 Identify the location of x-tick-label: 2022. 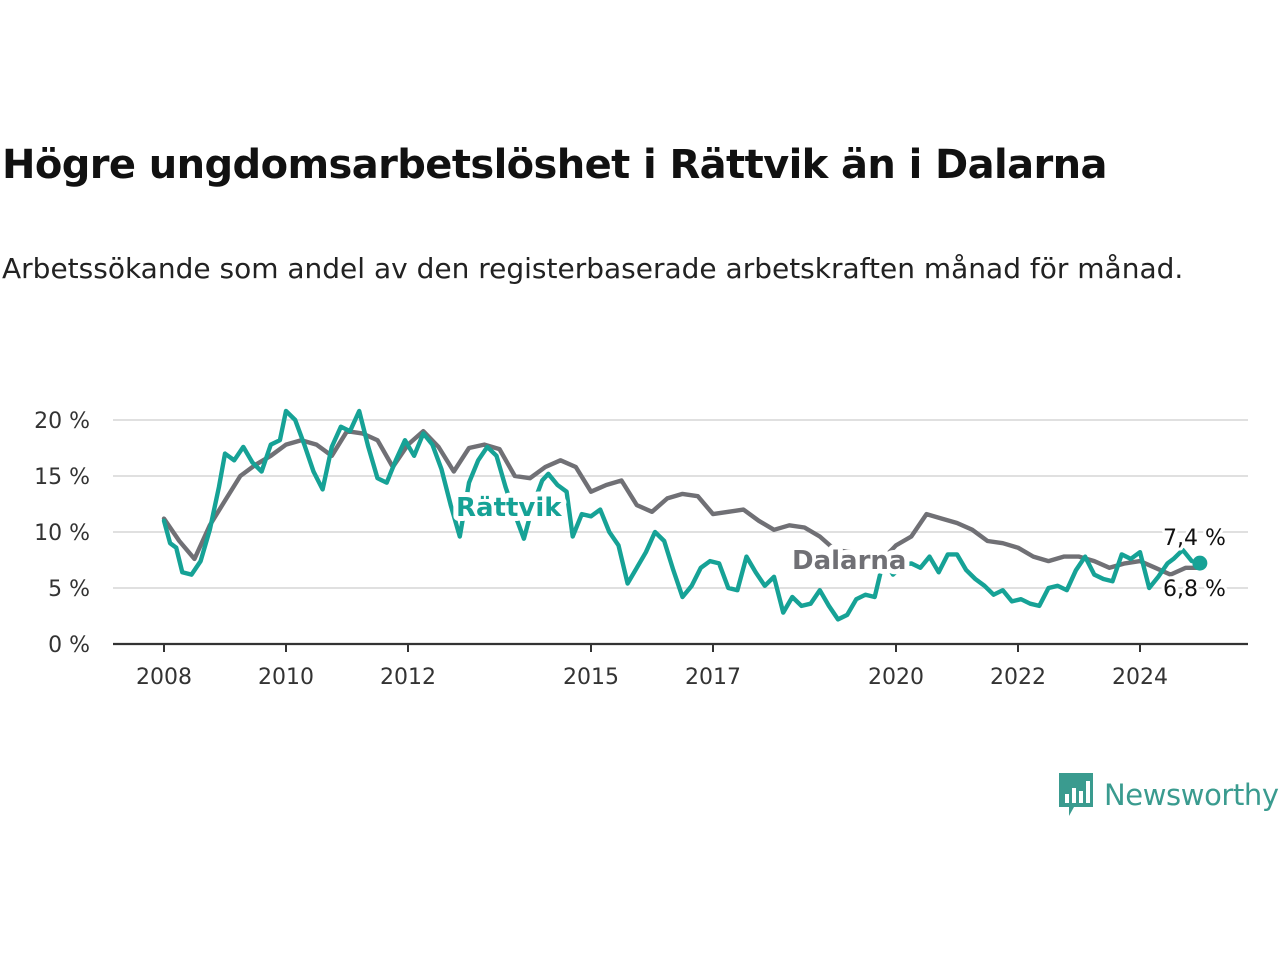
(1018, 677).